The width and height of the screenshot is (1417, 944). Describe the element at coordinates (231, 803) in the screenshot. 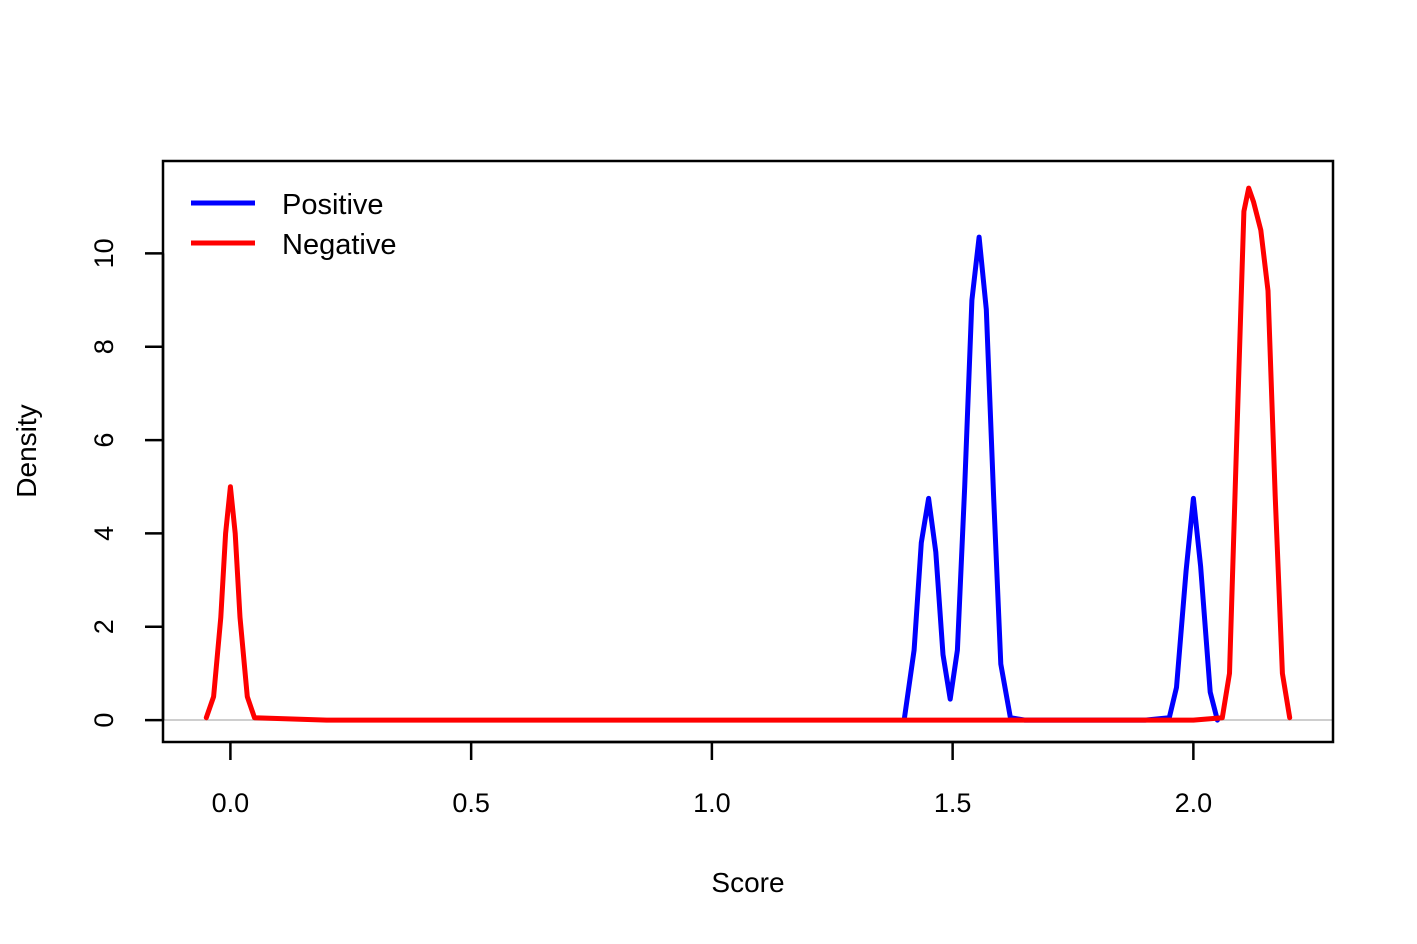

I see `x-tick-label: 0.0` at that location.